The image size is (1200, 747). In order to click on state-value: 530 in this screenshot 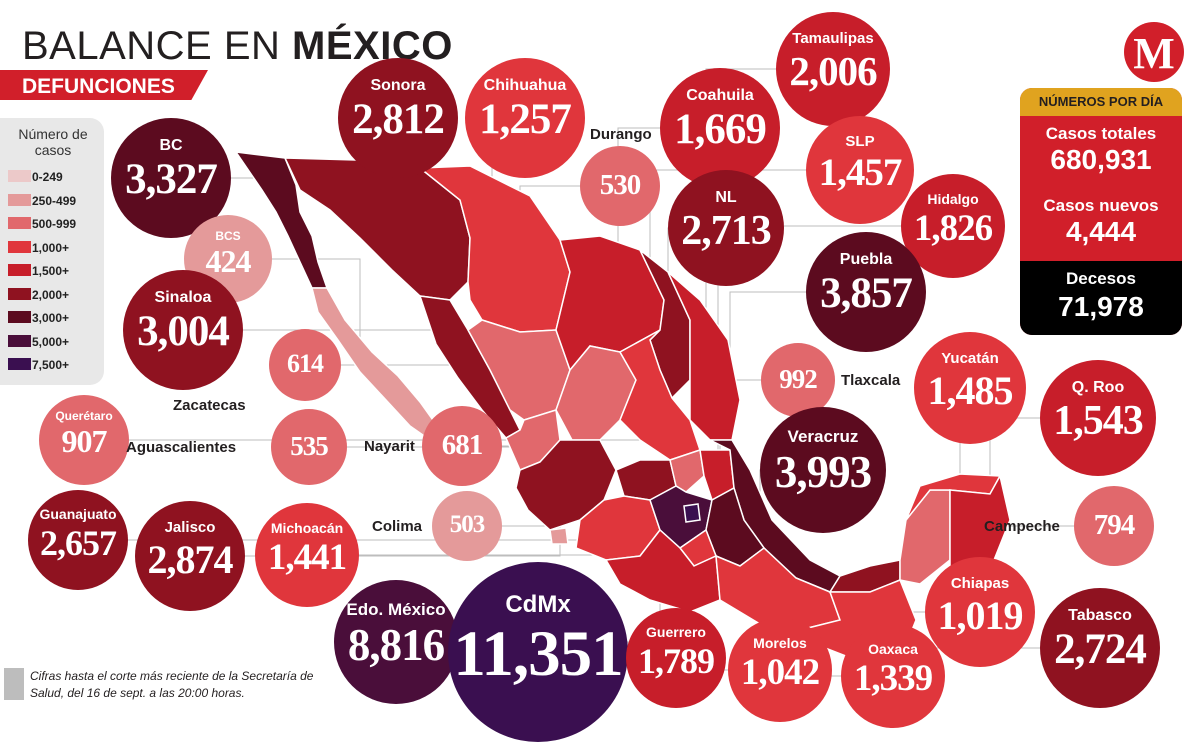, I will do `click(620, 185)`.